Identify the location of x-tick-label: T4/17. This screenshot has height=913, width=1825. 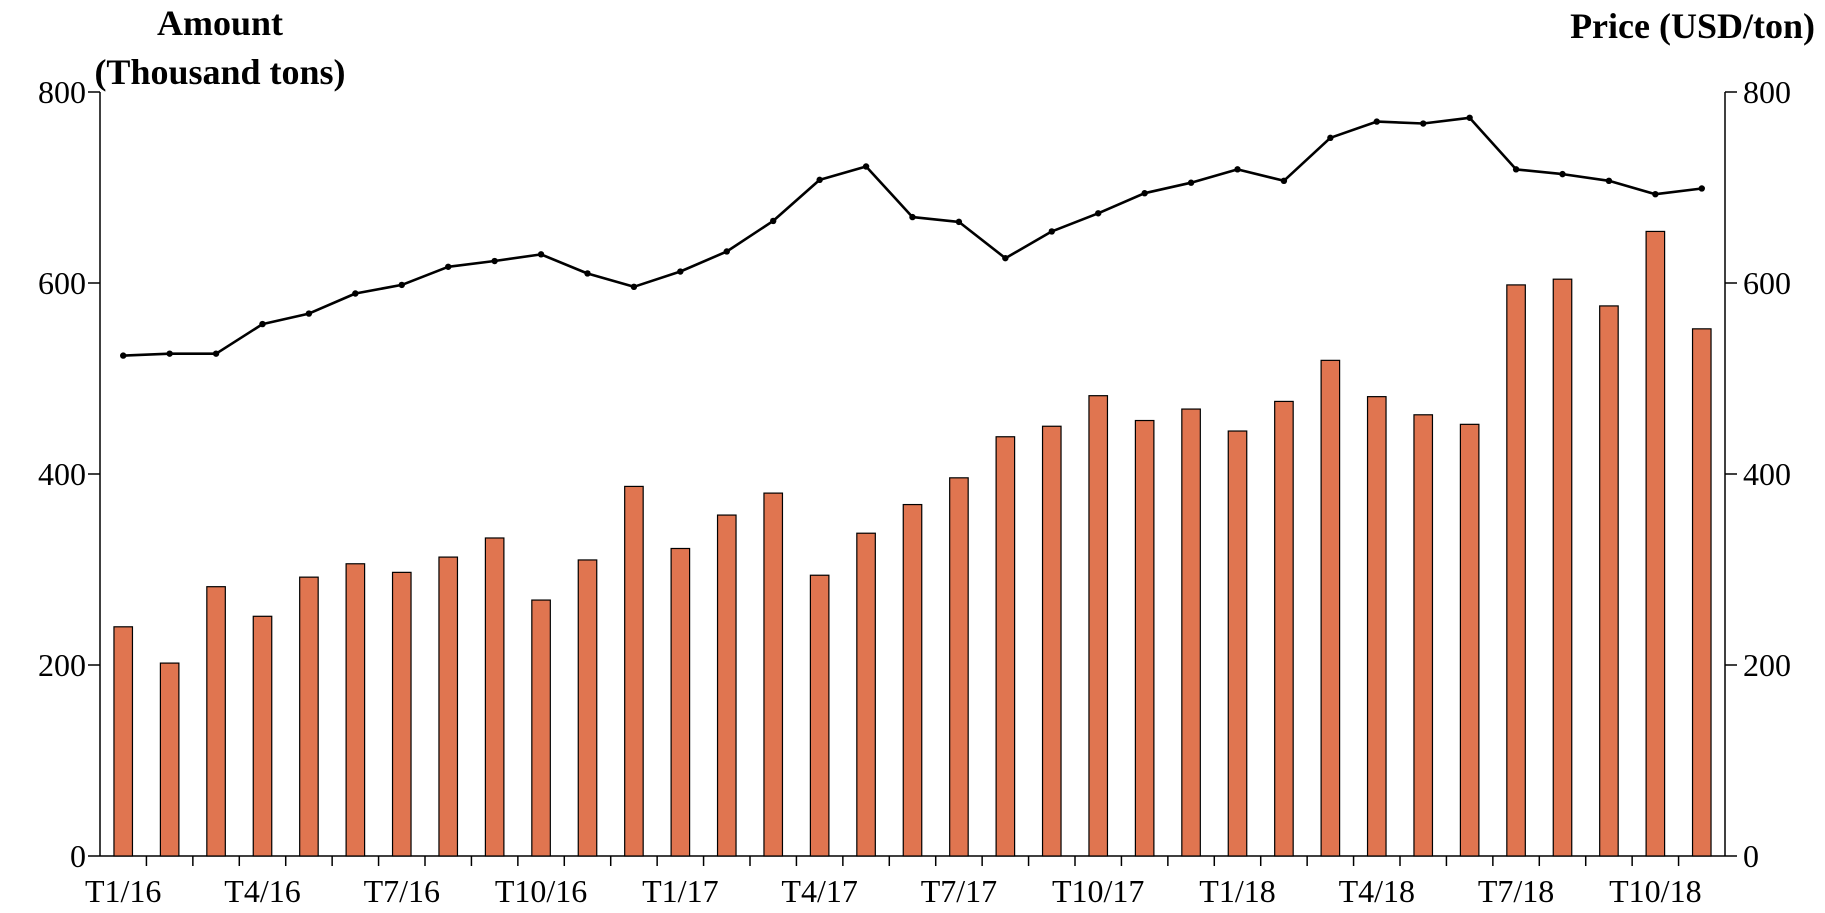
(819, 891).